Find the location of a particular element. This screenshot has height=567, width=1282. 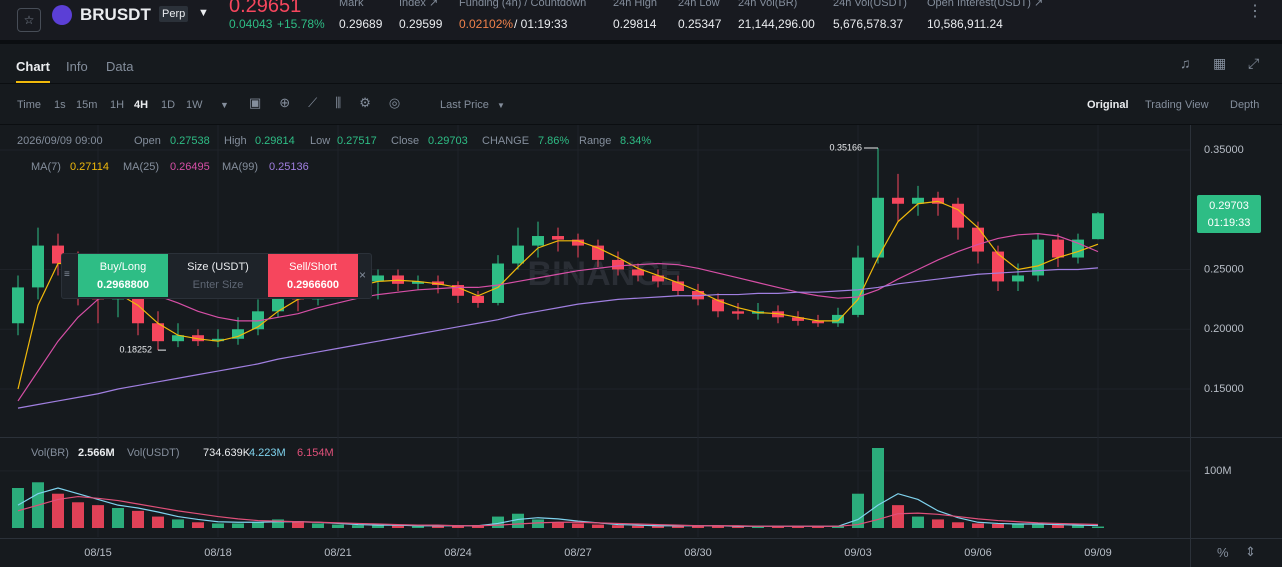

close-widget: × is located at coordinates (363, 275).